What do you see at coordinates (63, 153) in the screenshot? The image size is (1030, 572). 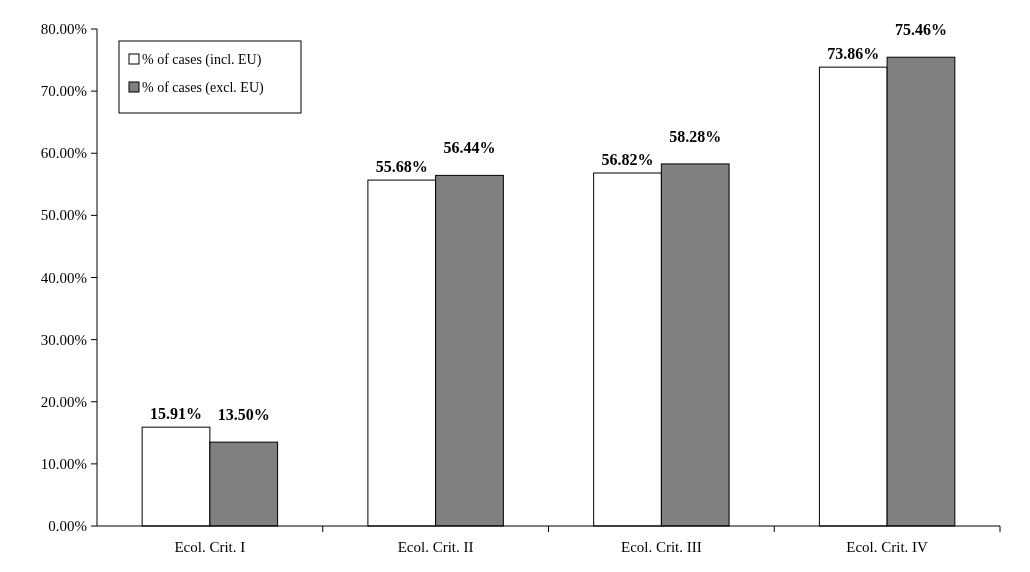 I see `y-tick-label: 60.00%` at bounding box center [63, 153].